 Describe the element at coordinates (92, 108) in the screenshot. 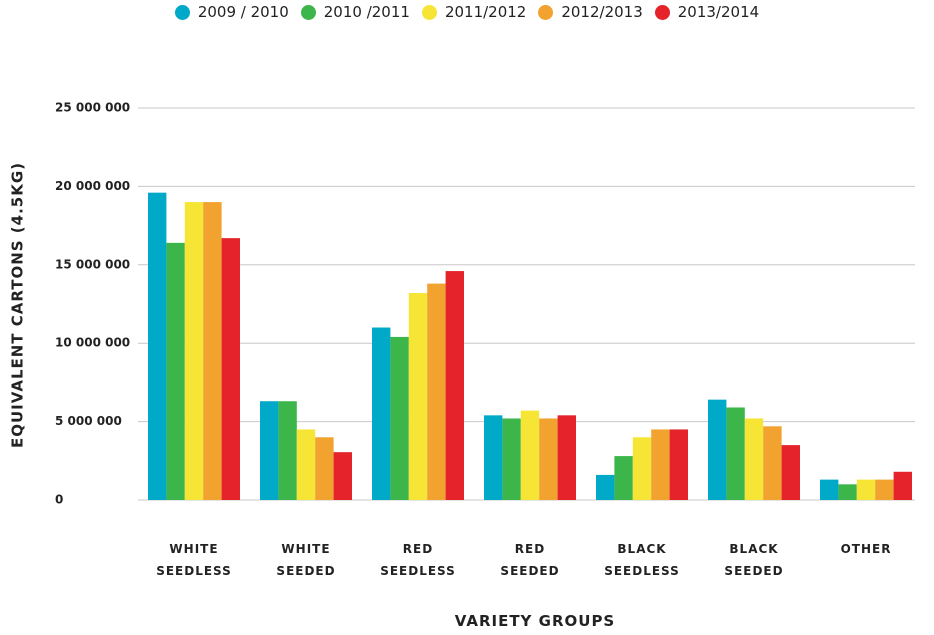

I see `y-tick-label: 25 000 000` at that location.